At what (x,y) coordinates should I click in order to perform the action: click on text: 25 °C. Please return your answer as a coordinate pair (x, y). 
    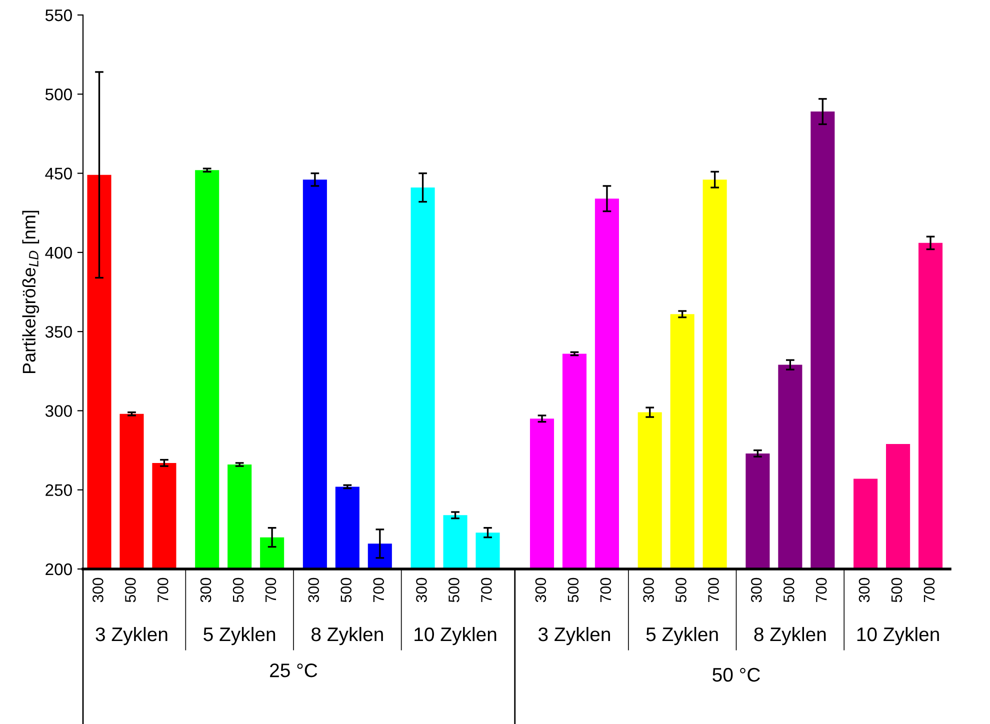
    Looking at the image, I should click on (294, 670).